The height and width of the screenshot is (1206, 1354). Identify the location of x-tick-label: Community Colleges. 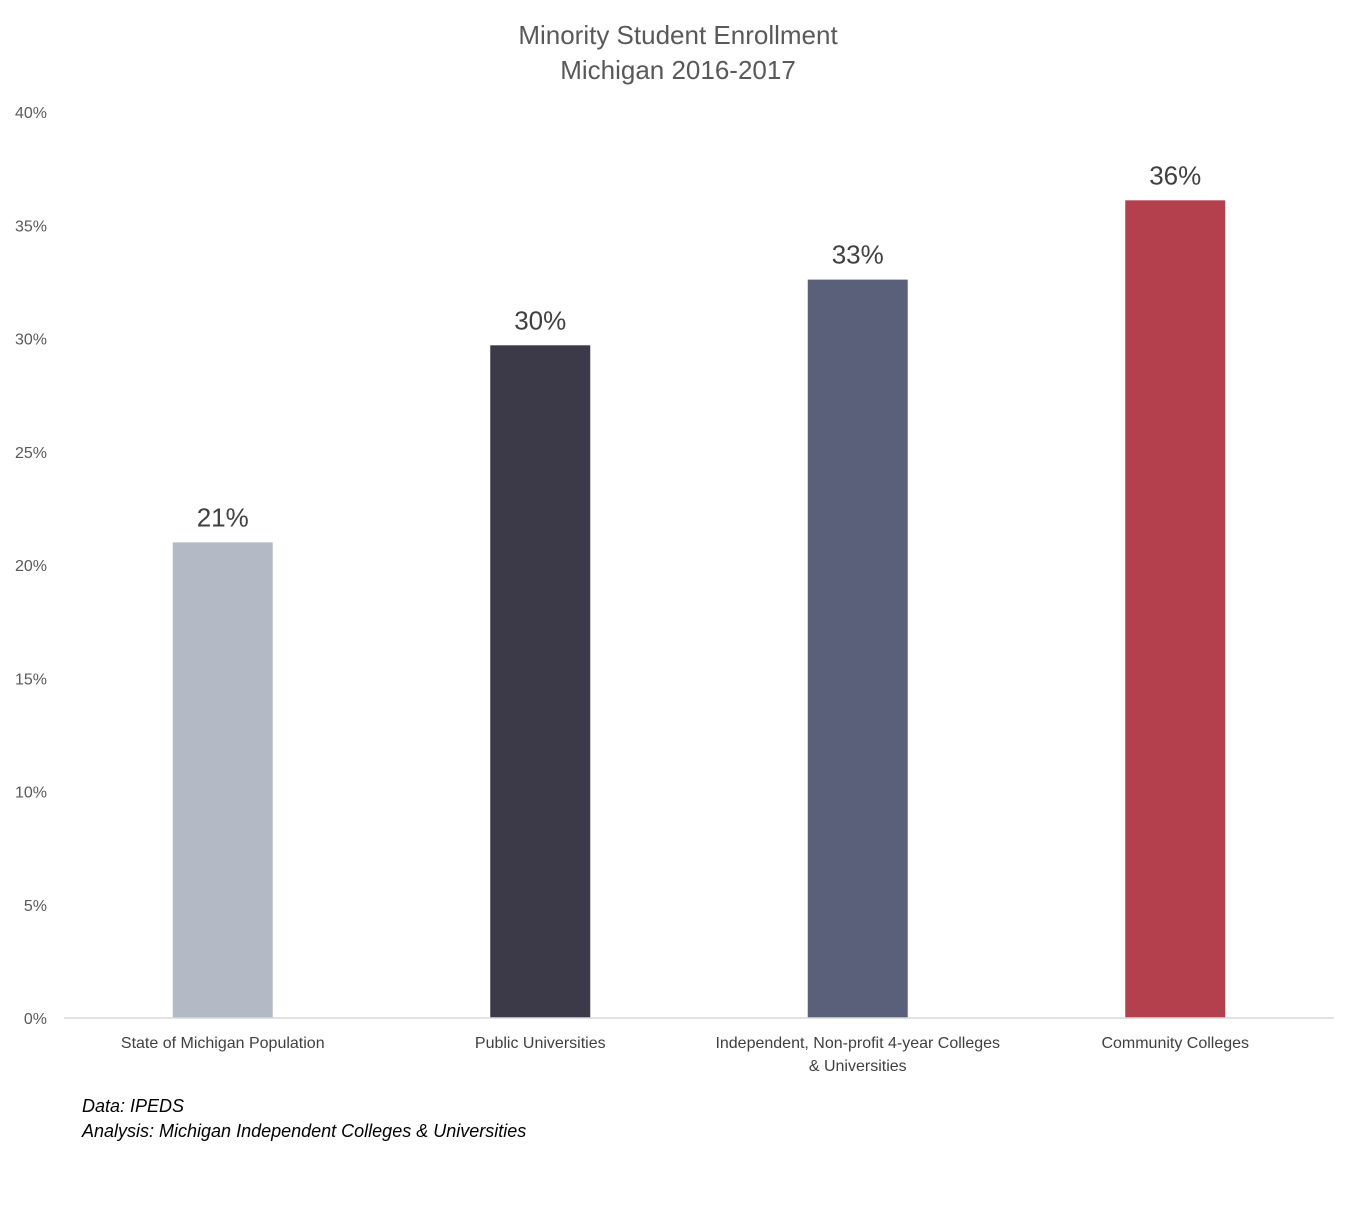
(1175, 1043).